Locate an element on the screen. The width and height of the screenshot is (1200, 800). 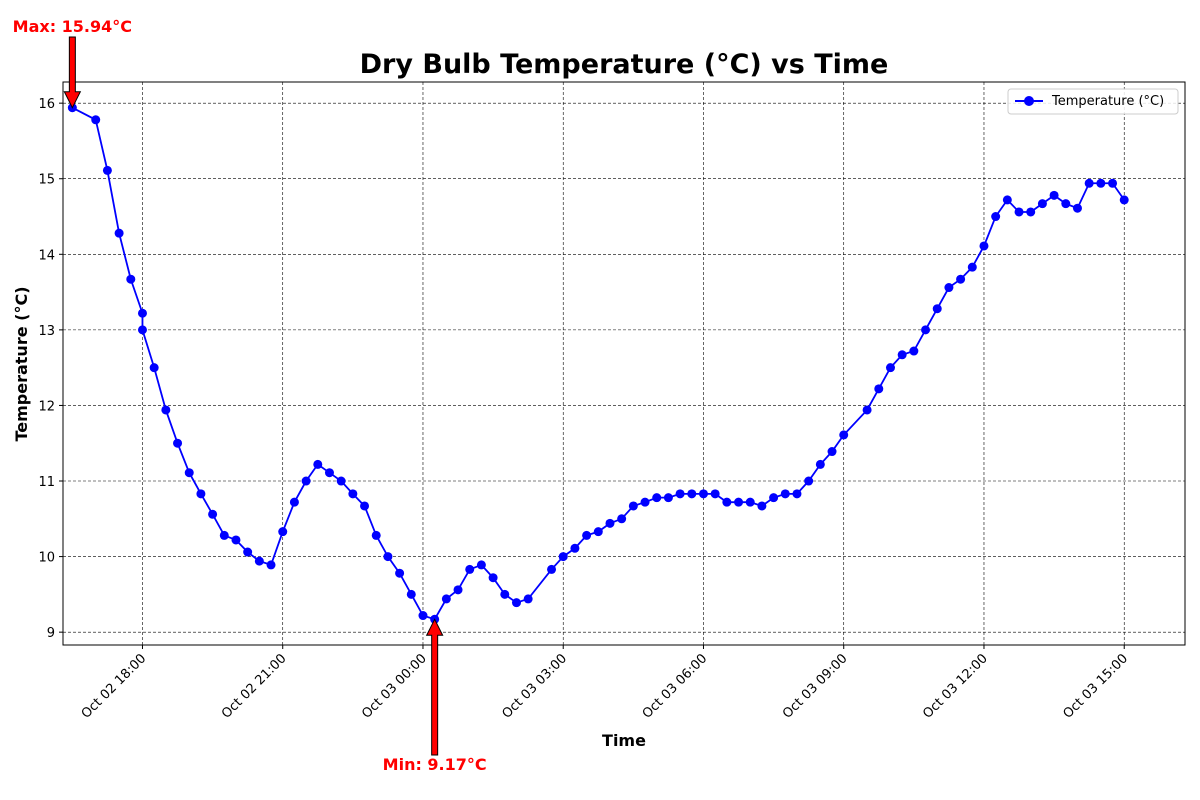
legend: Temperature (°C) is located at coordinates (1093, 101).